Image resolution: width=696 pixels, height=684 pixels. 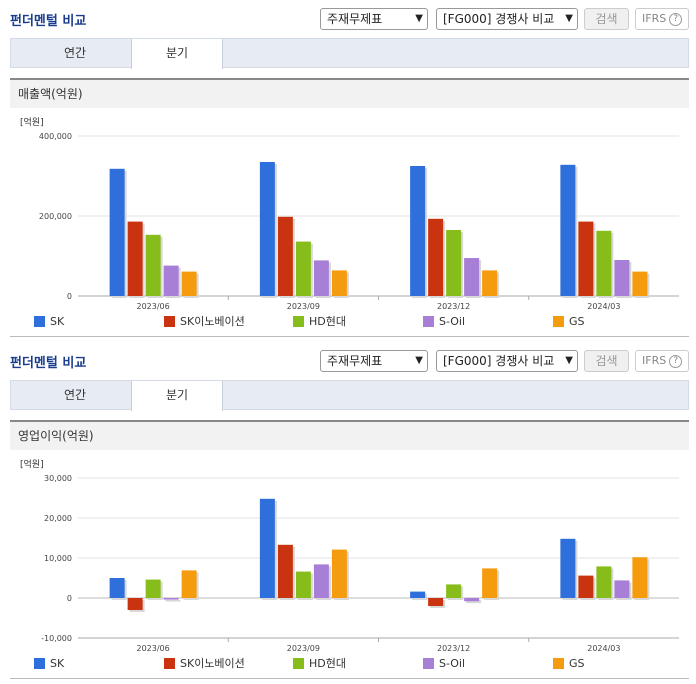 I want to click on x-tick-label: 2024/03, so click(x=603, y=306).